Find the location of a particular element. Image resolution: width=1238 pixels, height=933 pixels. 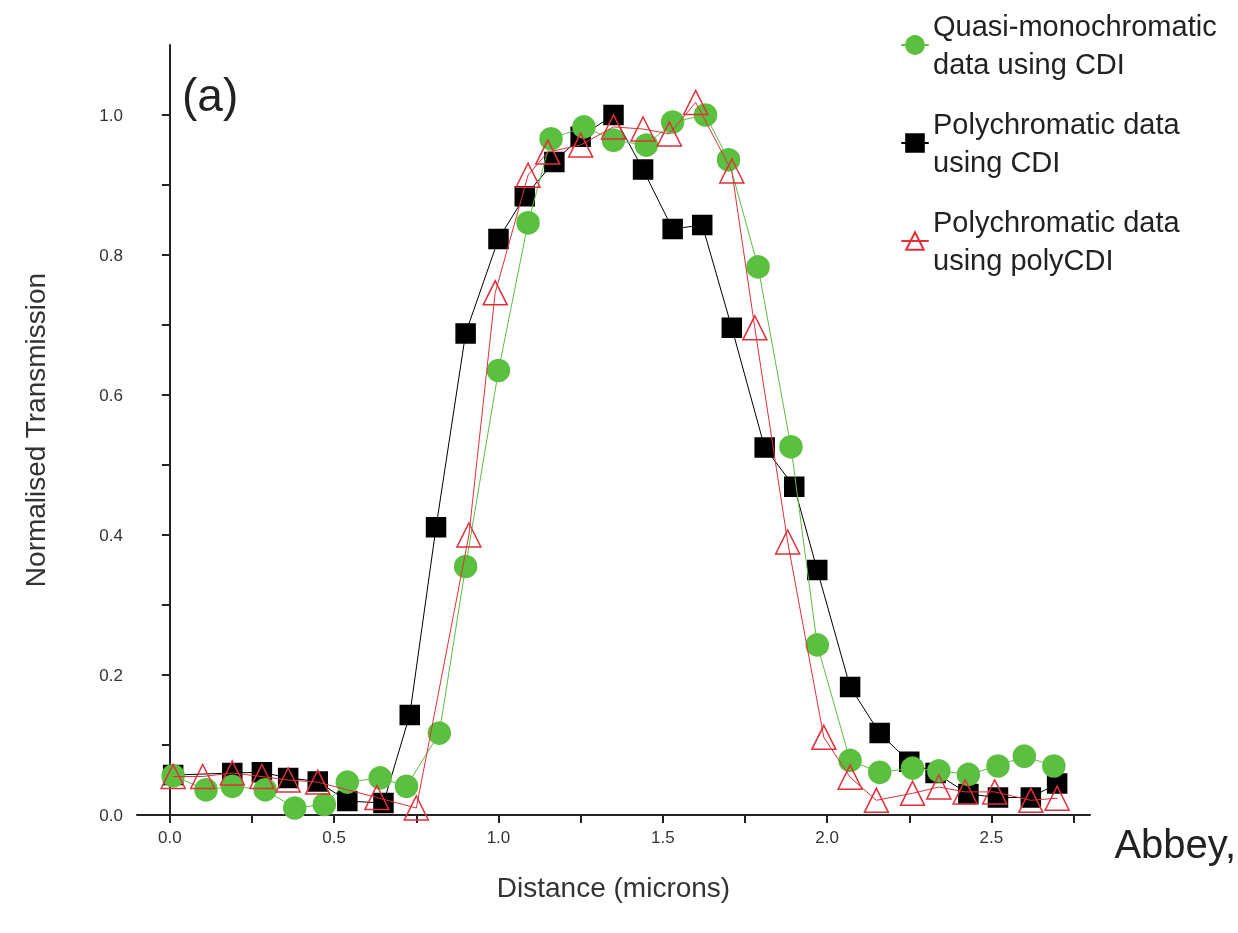

legend-label: Quasi-monochromatic data using CDI is located at coordinates (1079, 45).